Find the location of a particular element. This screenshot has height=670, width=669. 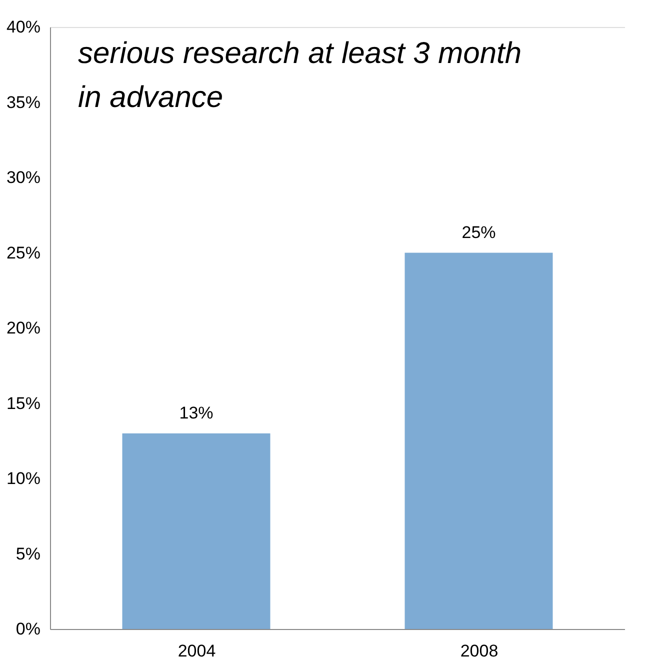

y-tick-label: 15% is located at coordinates (23, 403).